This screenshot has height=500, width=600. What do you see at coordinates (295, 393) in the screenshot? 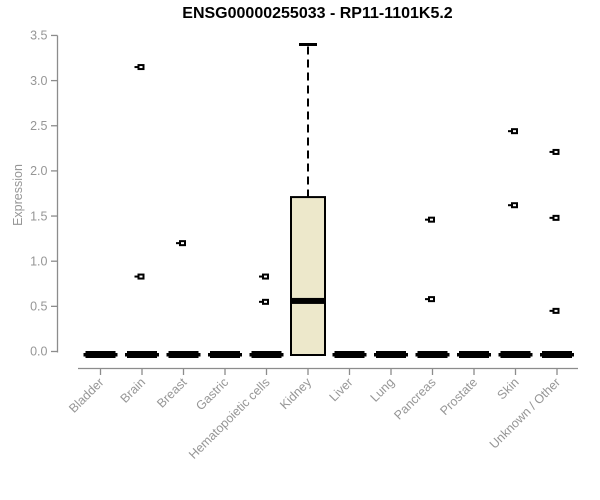
I see `x-tick-label: Kidney` at bounding box center [295, 393].